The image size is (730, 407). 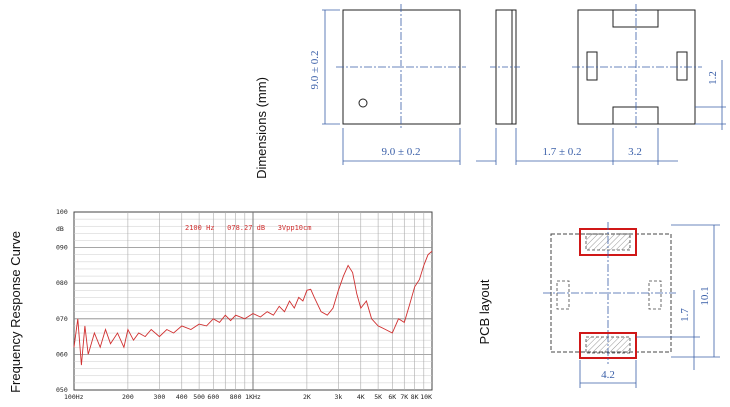 What do you see at coordinates (236, 397) in the screenshot?
I see `x-tick-label: 800` at bounding box center [236, 397].